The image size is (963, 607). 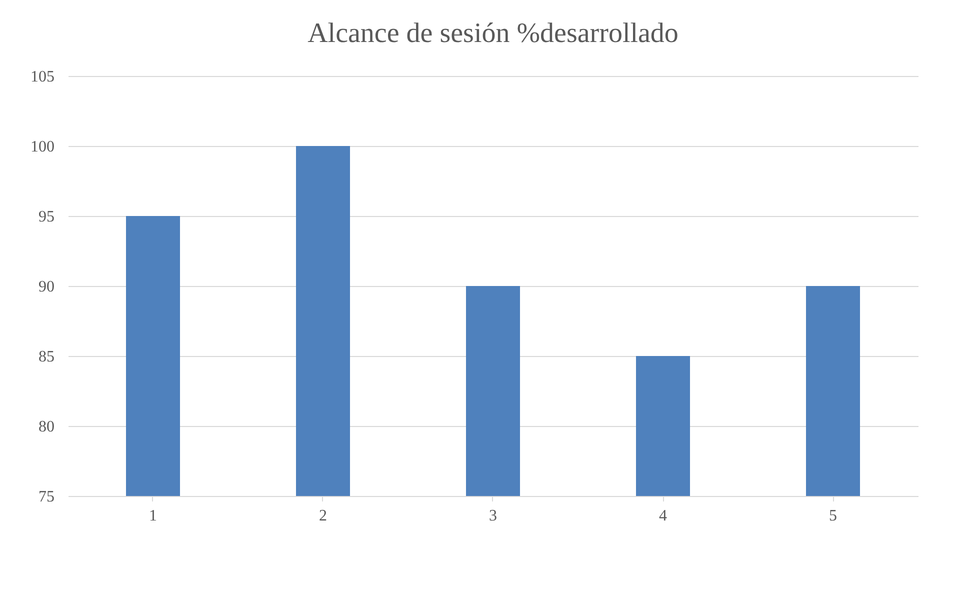 I want to click on y-tick-label: 90, so click(x=46, y=287).